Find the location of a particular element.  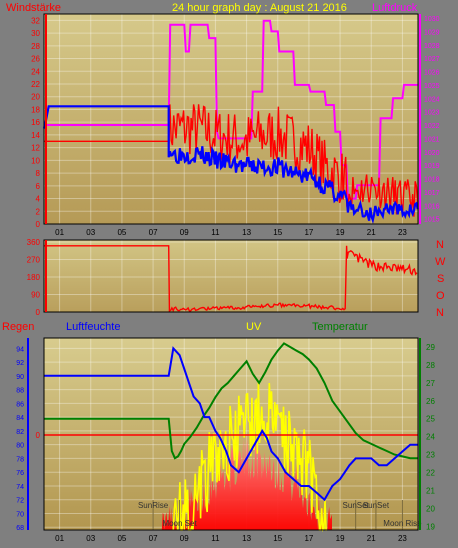

bottom-time-tick-label: 07 is located at coordinates (153, 538).